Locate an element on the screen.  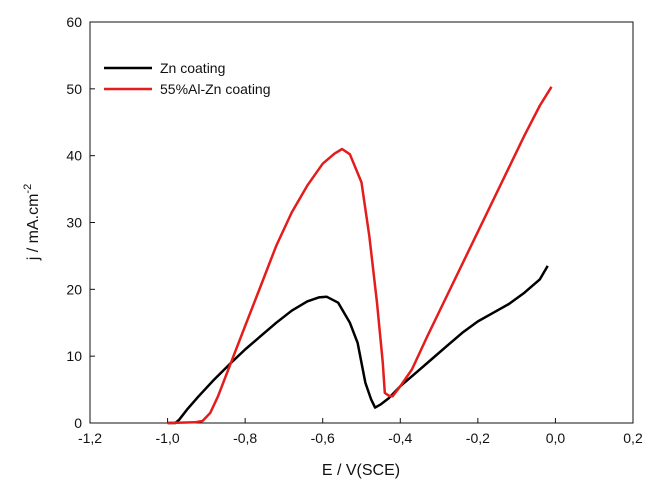
y-axis-ticks: 0 10 20 30 40 50 60 is located at coordinates (80, 222).